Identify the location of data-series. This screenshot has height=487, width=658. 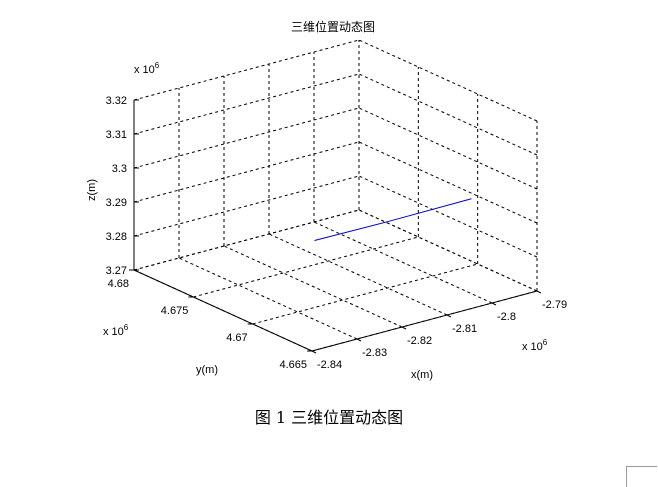
(393, 220).